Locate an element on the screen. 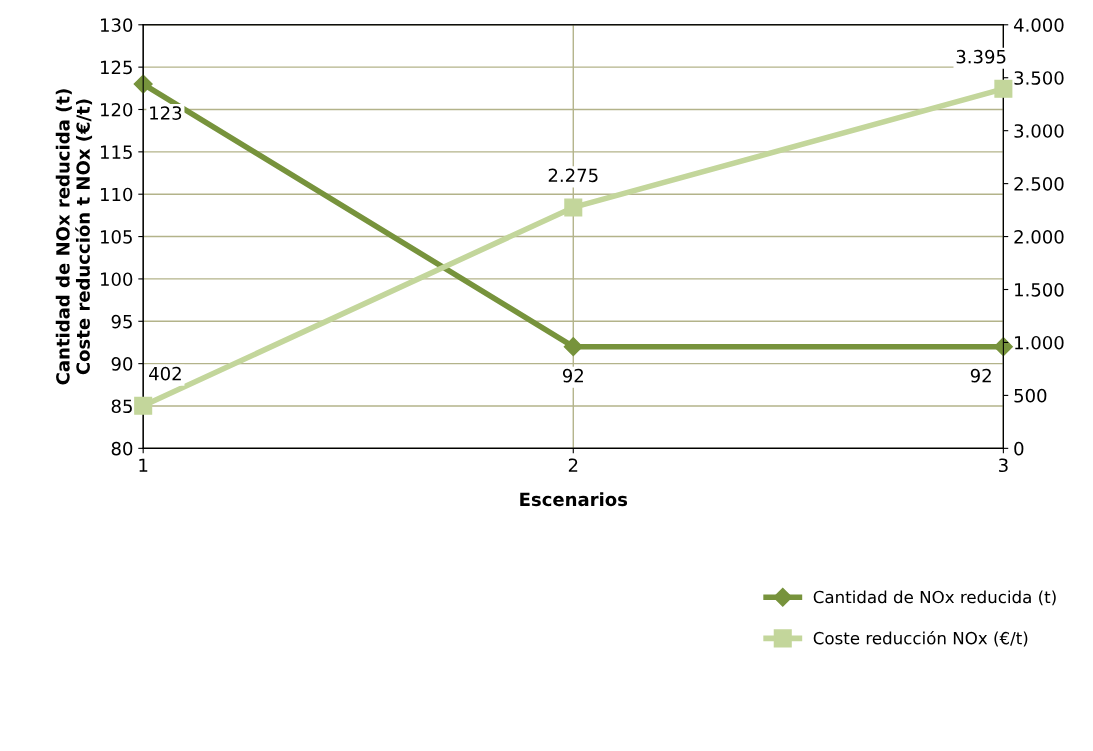 The image size is (1093, 751). y2-tick-label: 2.500 is located at coordinates (1039, 184).